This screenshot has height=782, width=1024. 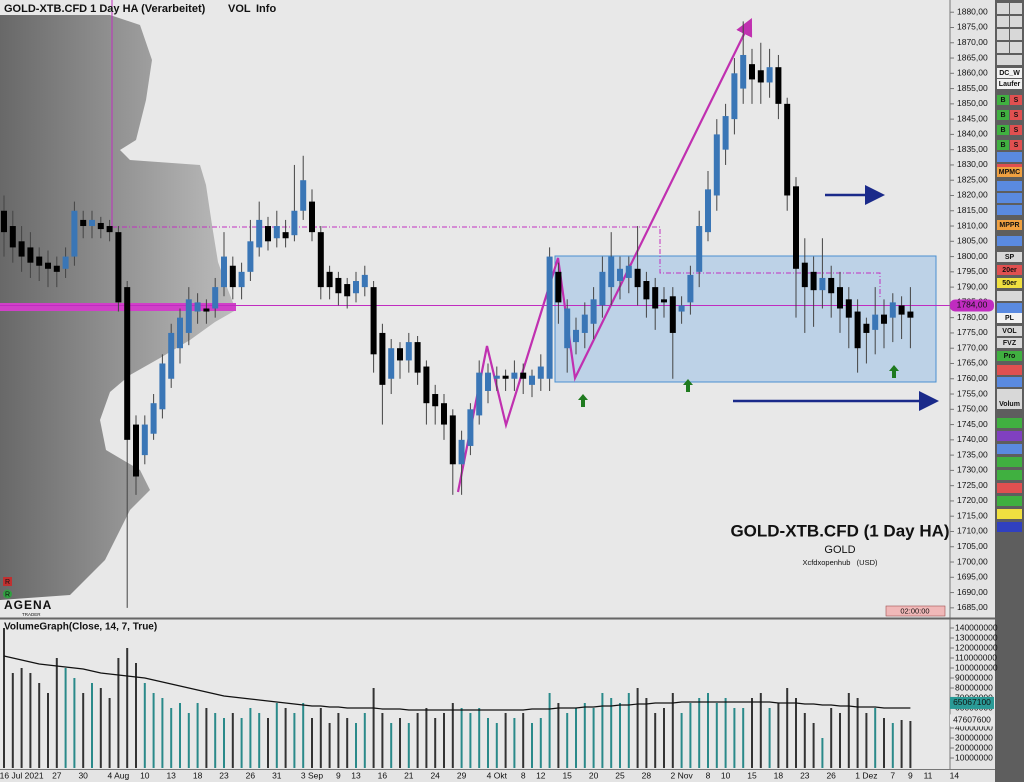 I want to click on tool-button-label: 20er, so click(x=1009, y=270).